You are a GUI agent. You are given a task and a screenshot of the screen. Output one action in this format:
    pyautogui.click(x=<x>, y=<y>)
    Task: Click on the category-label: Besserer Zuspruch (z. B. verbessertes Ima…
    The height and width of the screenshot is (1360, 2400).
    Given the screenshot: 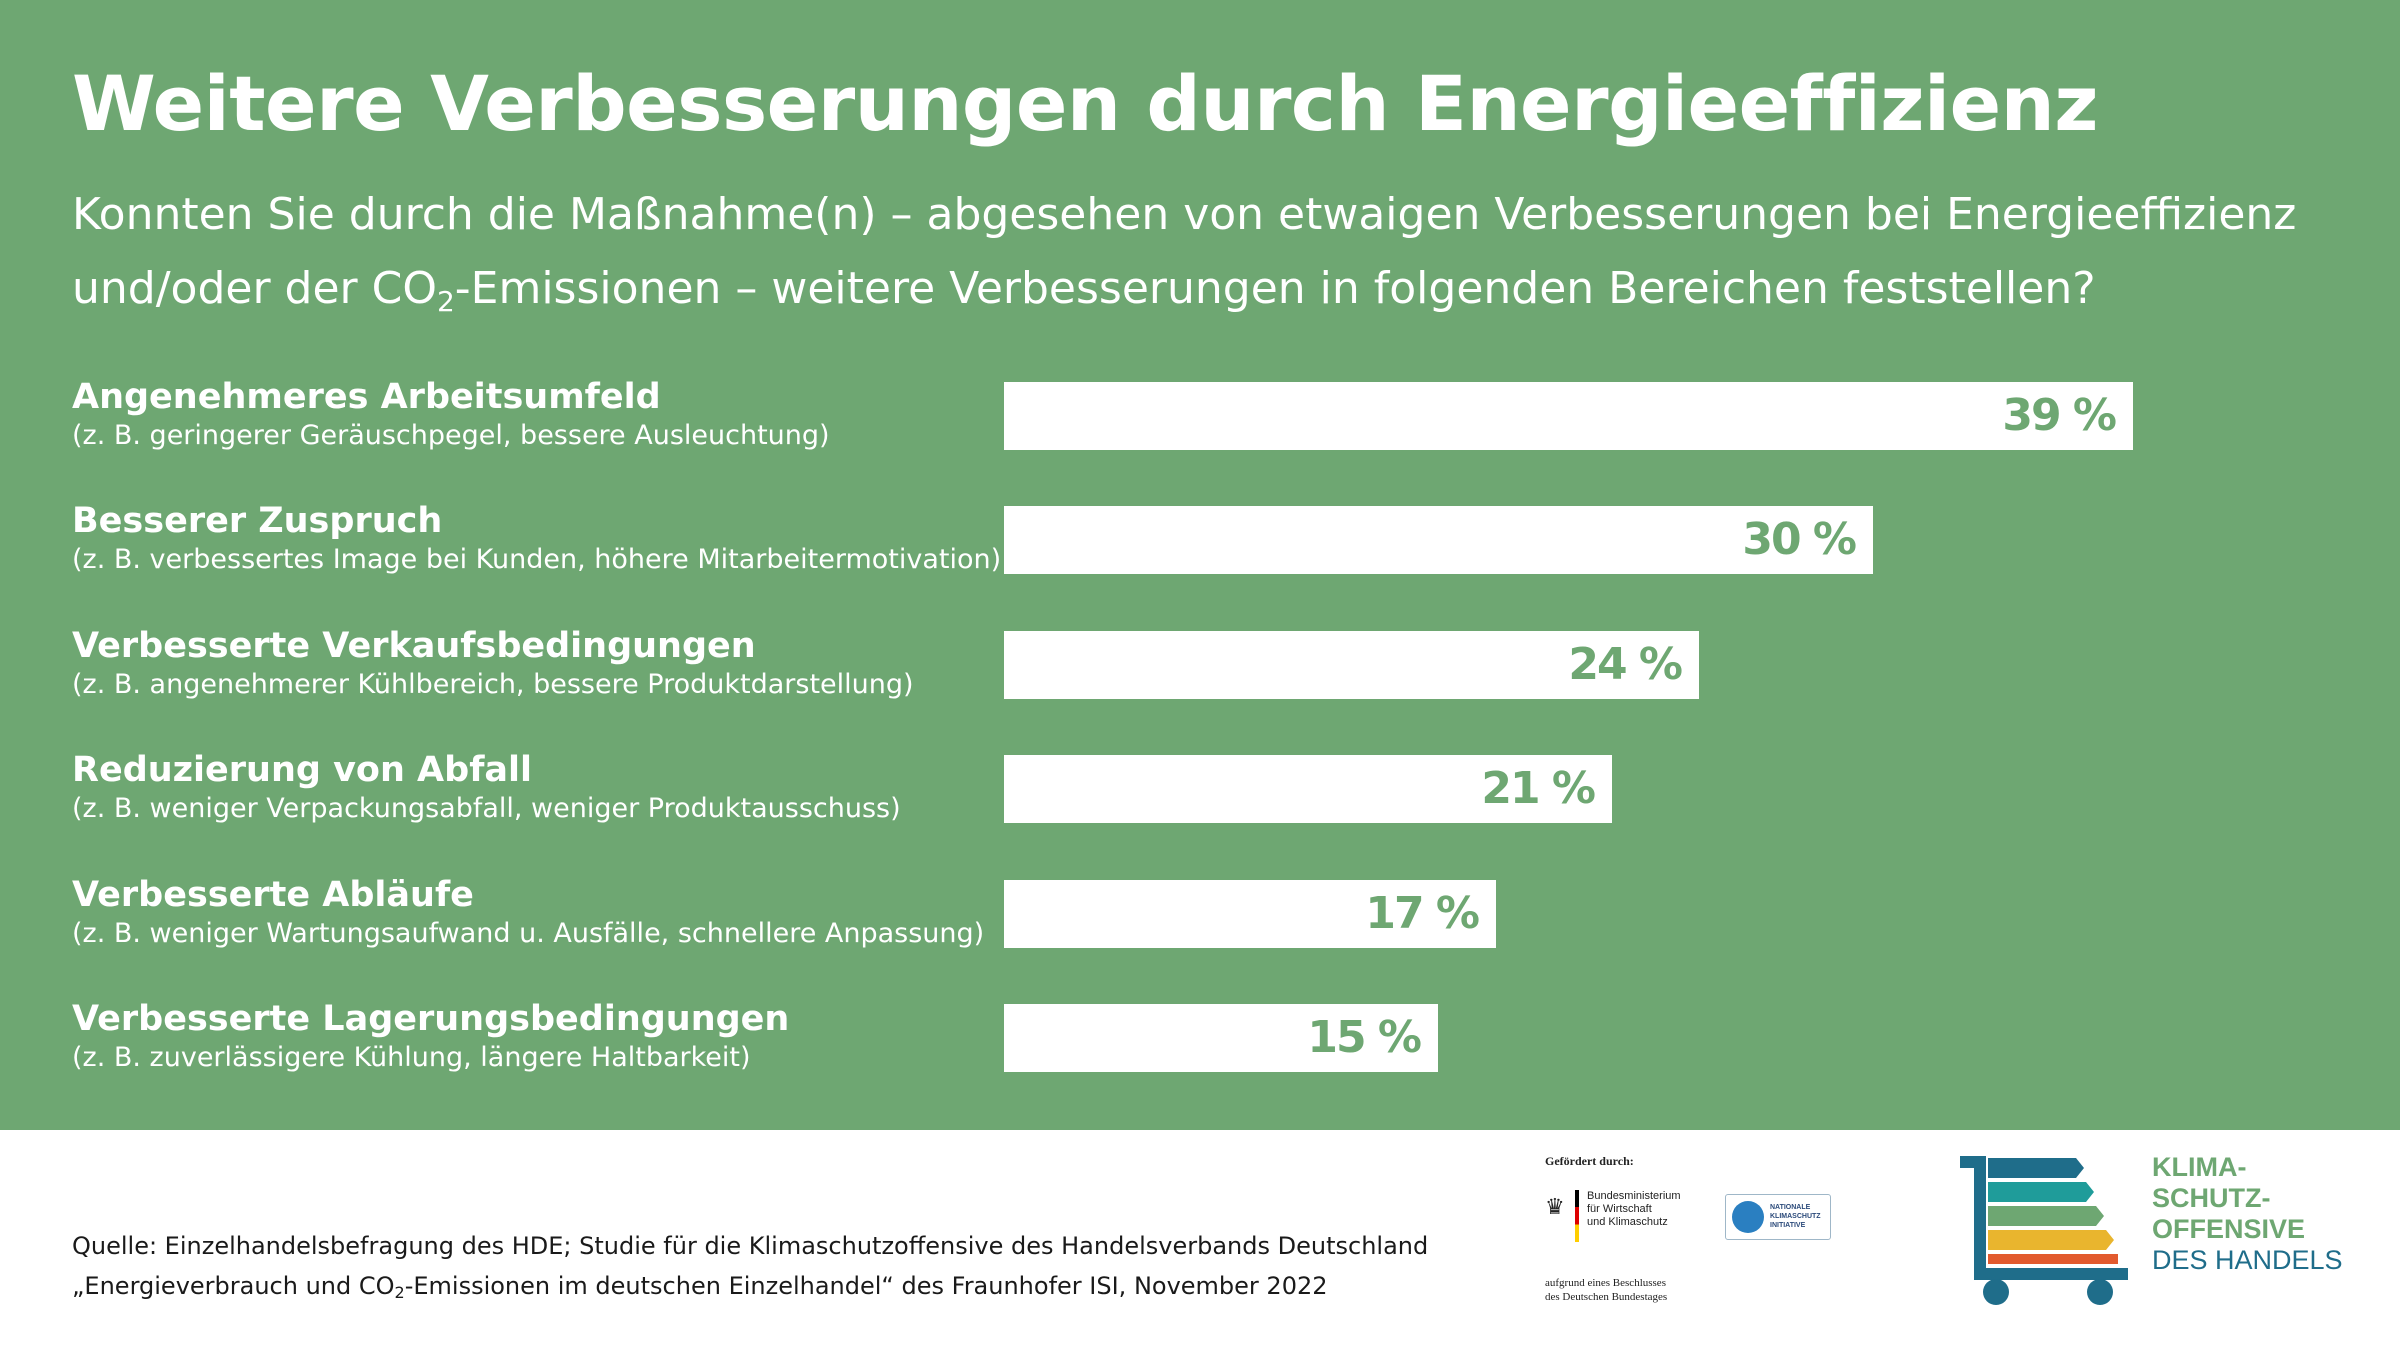 What is the action you would take?
    pyautogui.click(x=536, y=539)
    